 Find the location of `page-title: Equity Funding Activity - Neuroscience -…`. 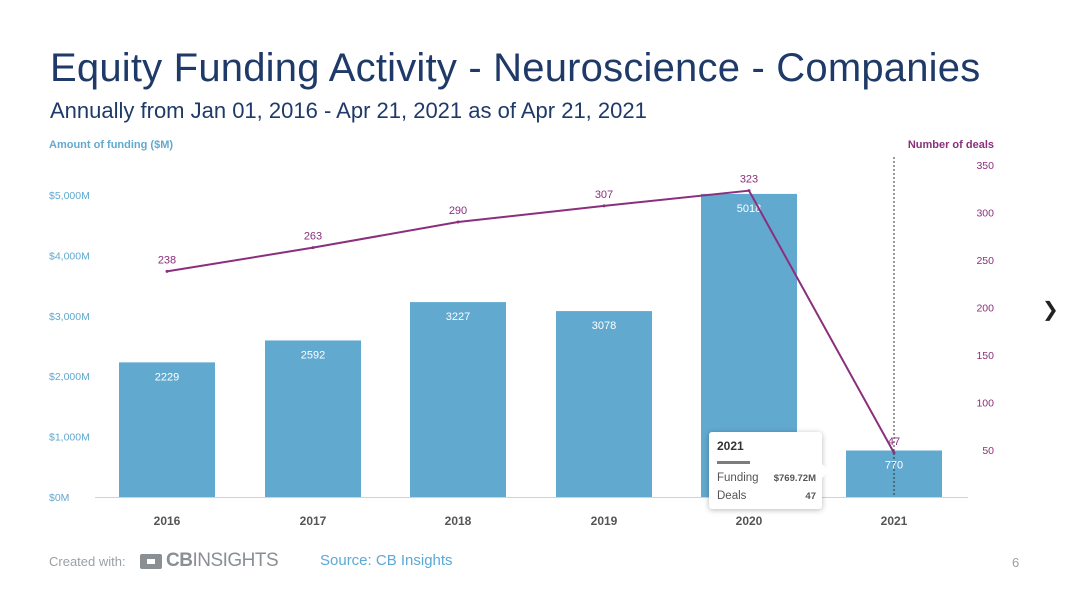

page-title: Equity Funding Activity - Neuroscience -… is located at coordinates (515, 68).